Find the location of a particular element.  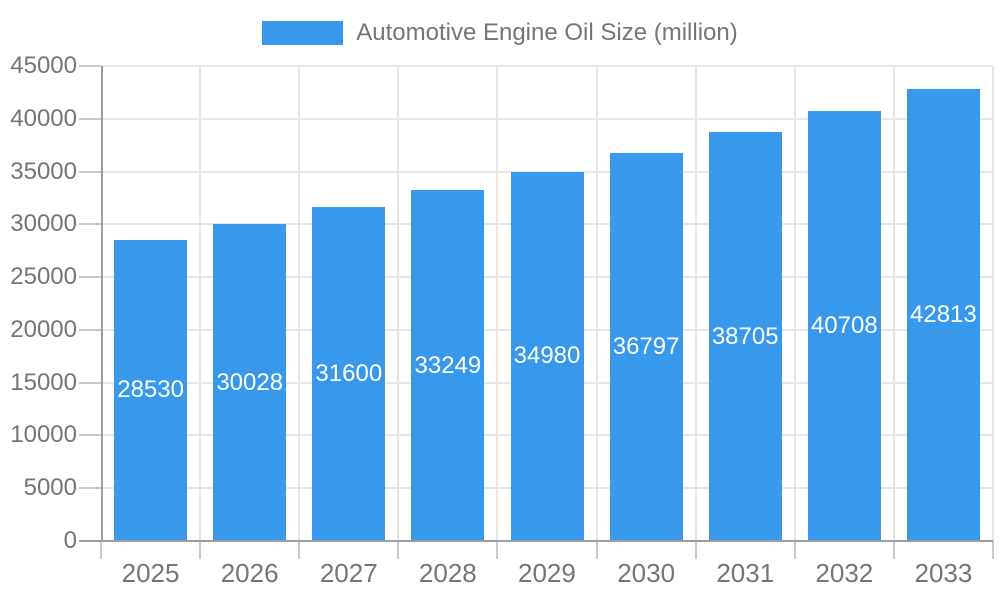

y-axis-label: 45000 is located at coordinates (43, 65).